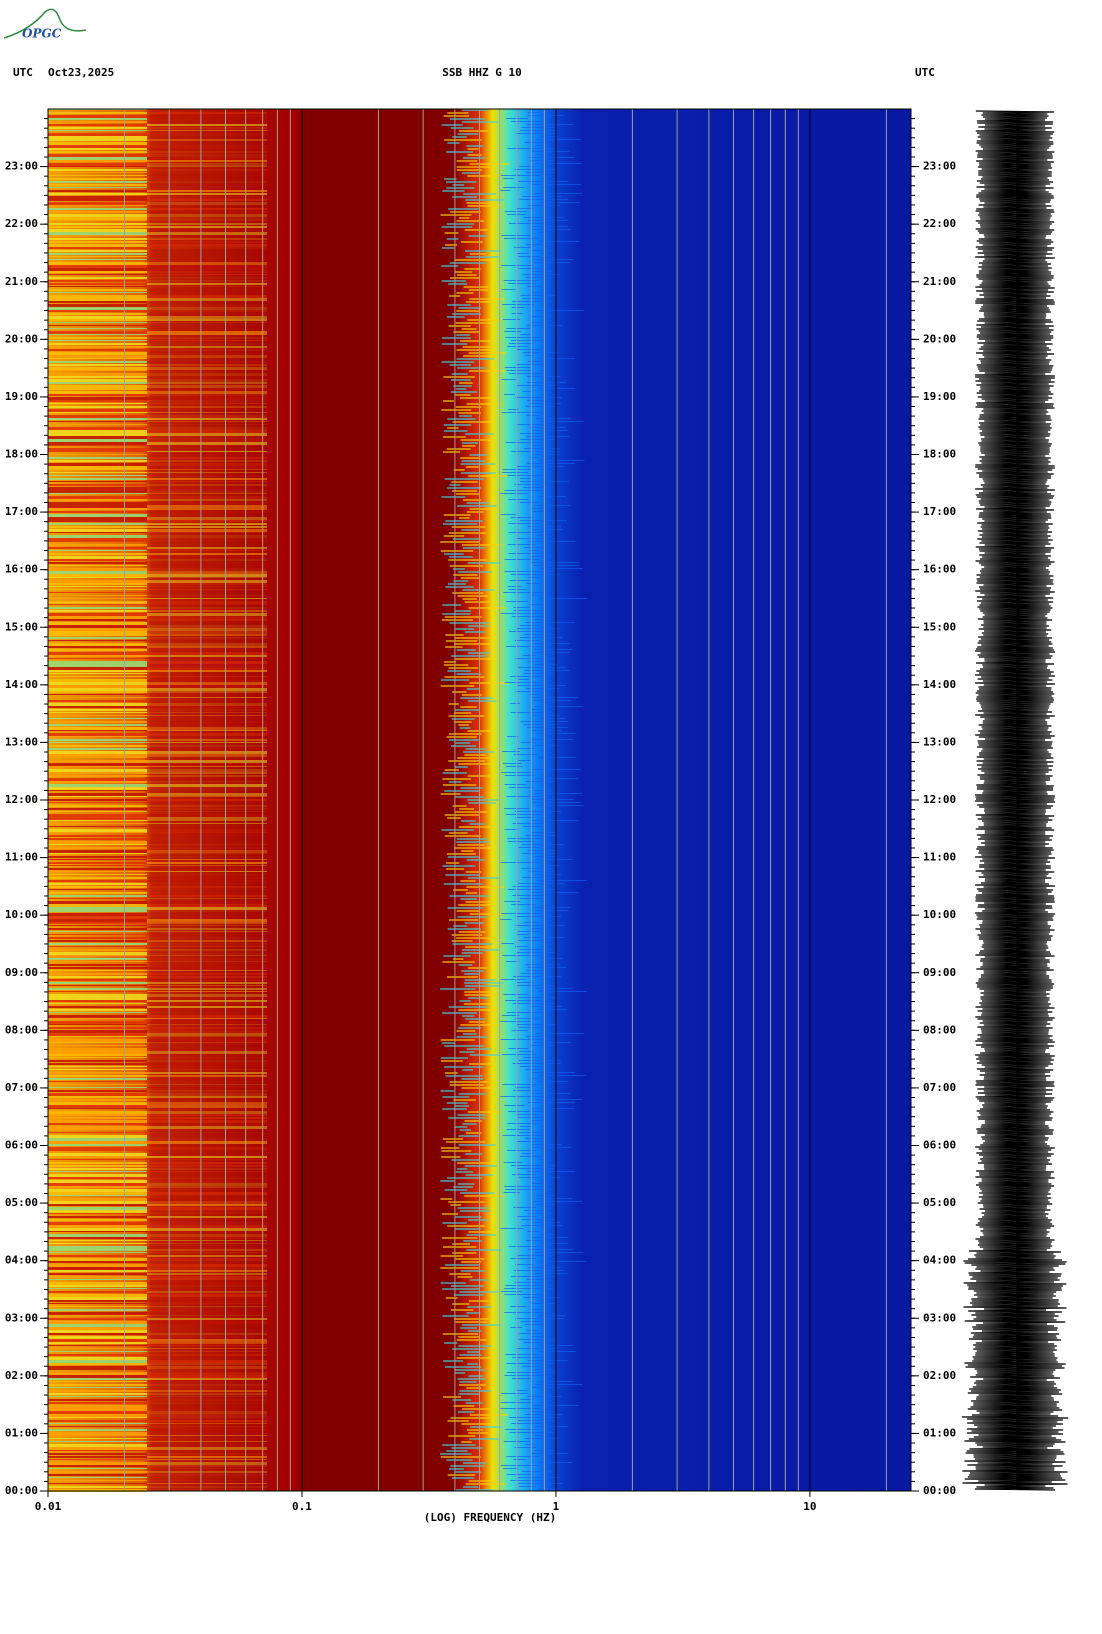  I want to click on y-tick-label: 16:00, so click(21, 569).